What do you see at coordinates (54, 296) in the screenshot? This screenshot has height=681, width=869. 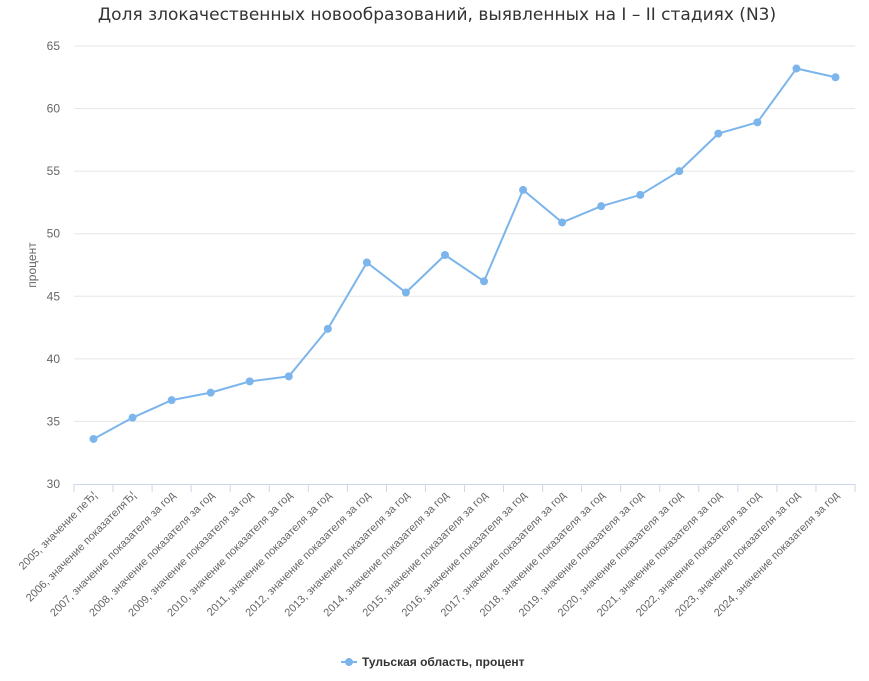 I see `y-tick-label: 45` at bounding box center [54, 296].